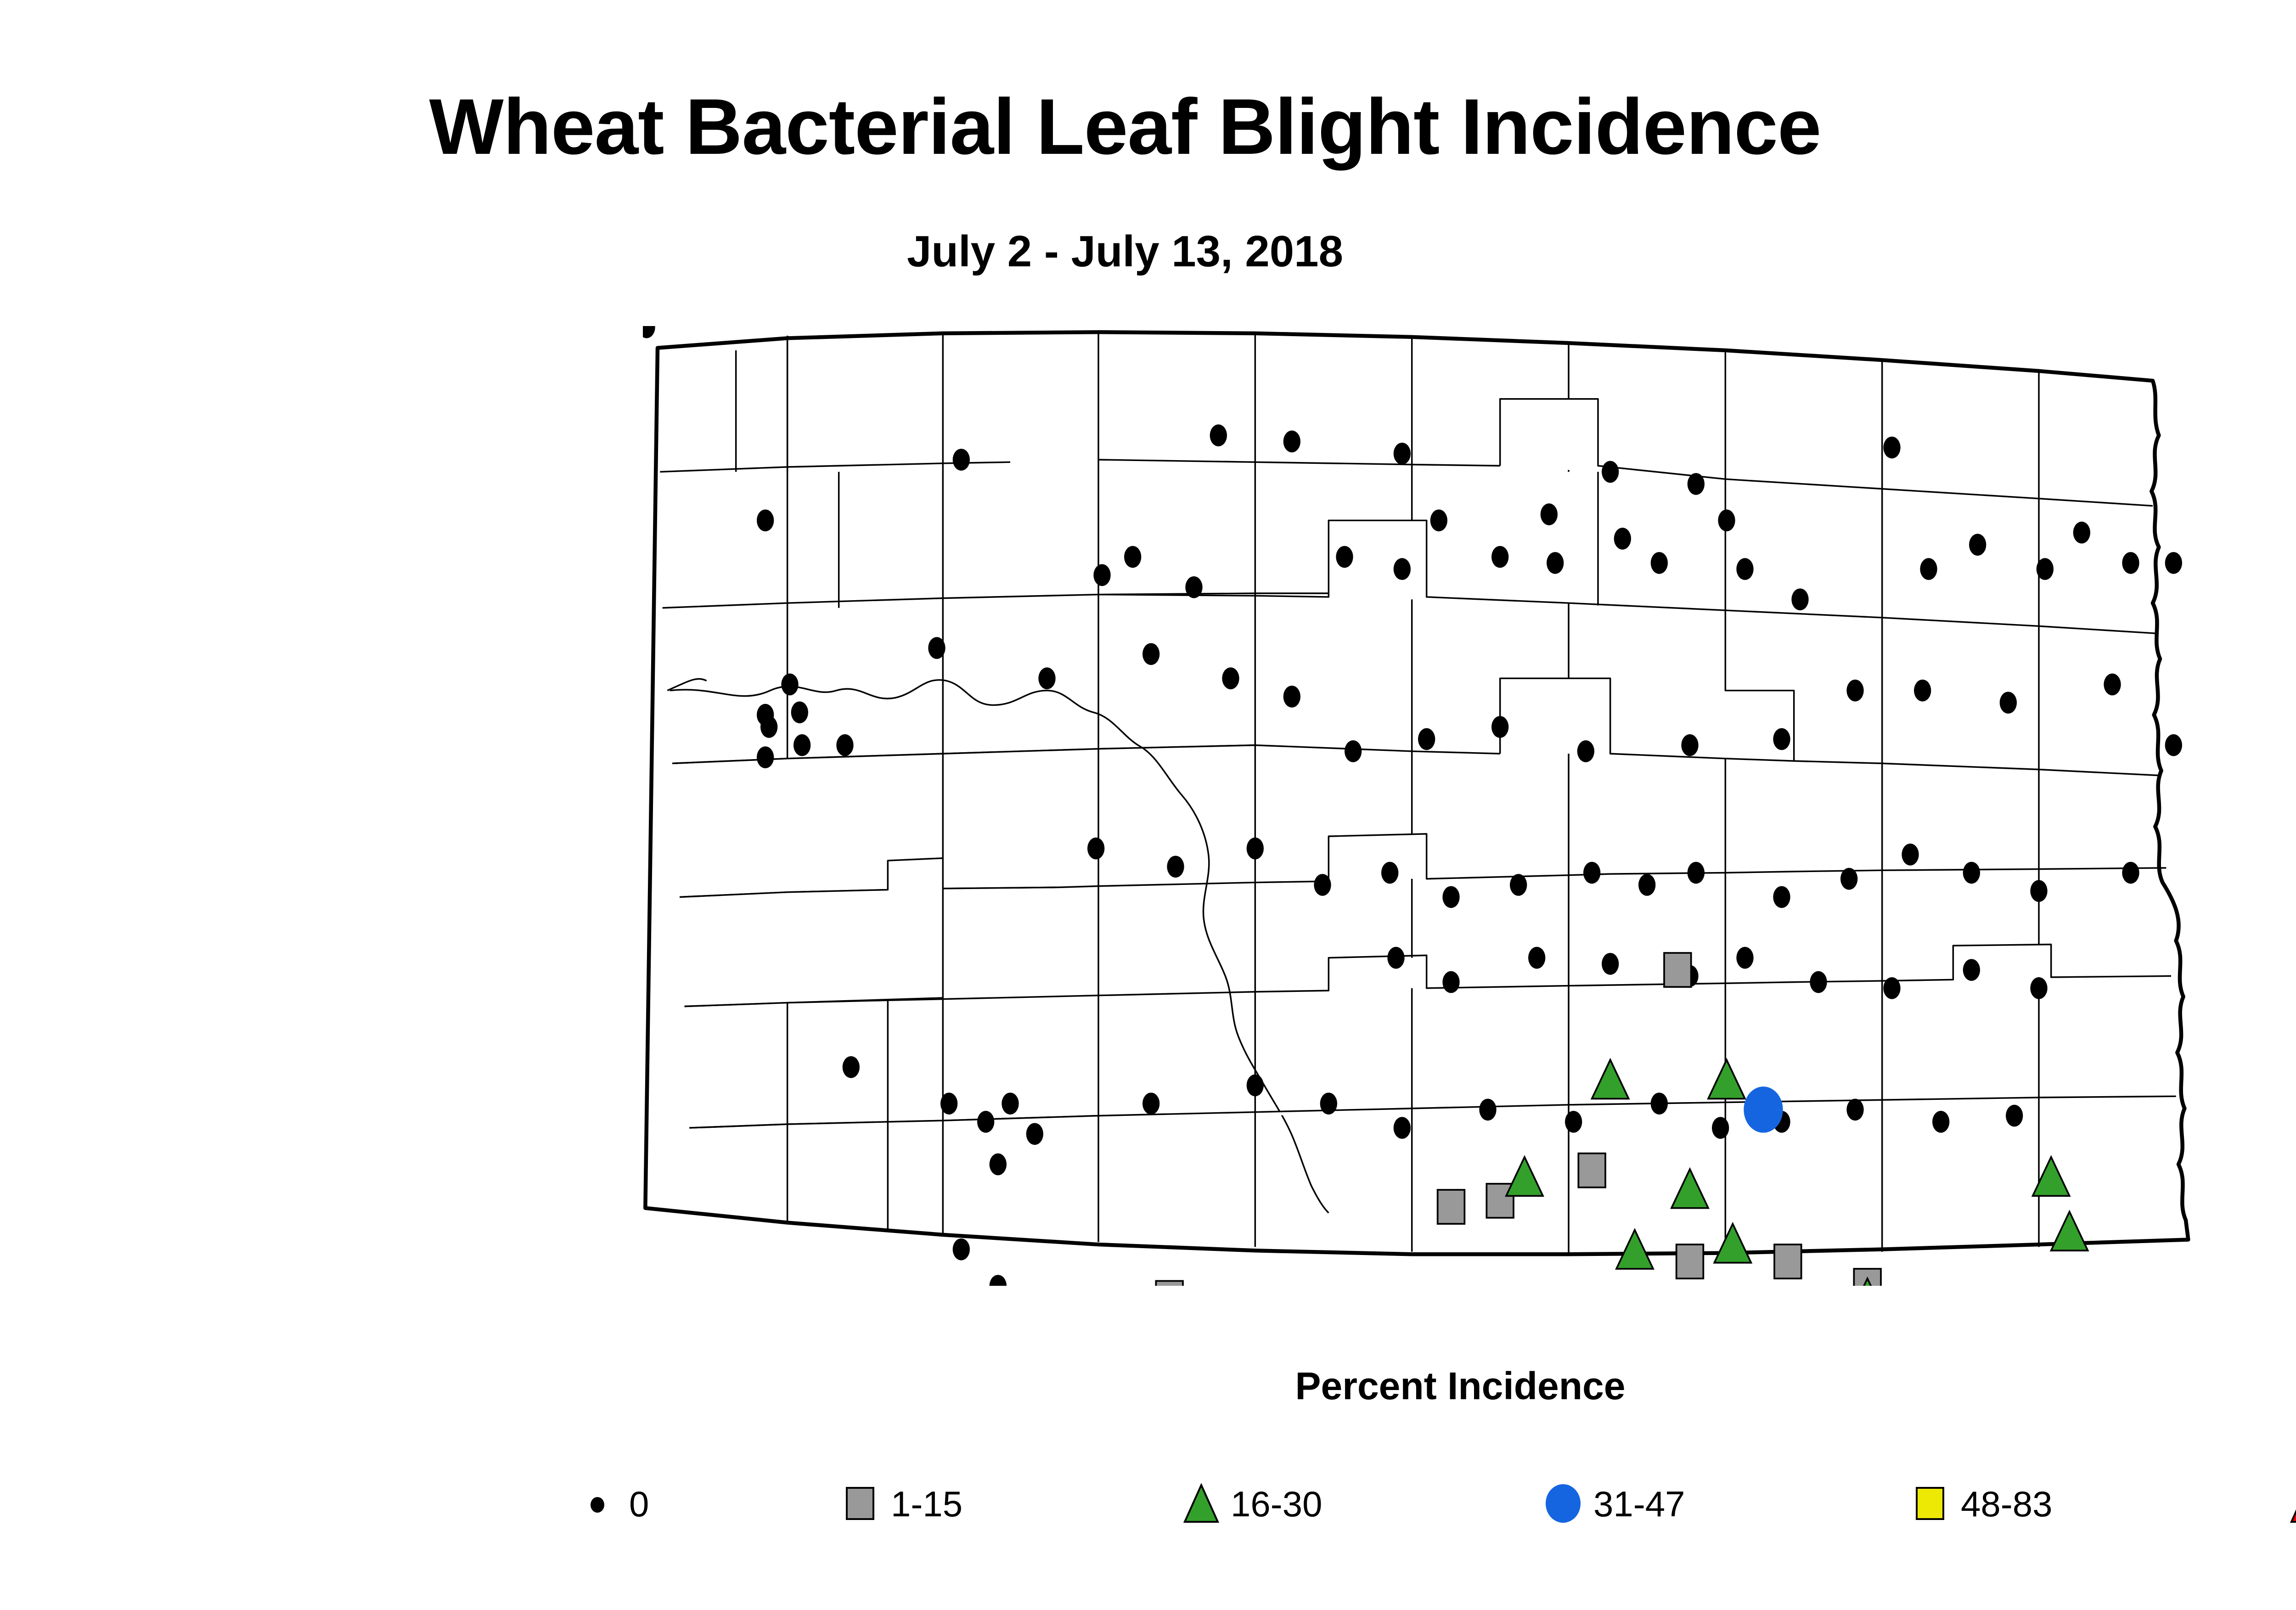  I want to click on legend-entry: 48-83, so click(1977, 1504).